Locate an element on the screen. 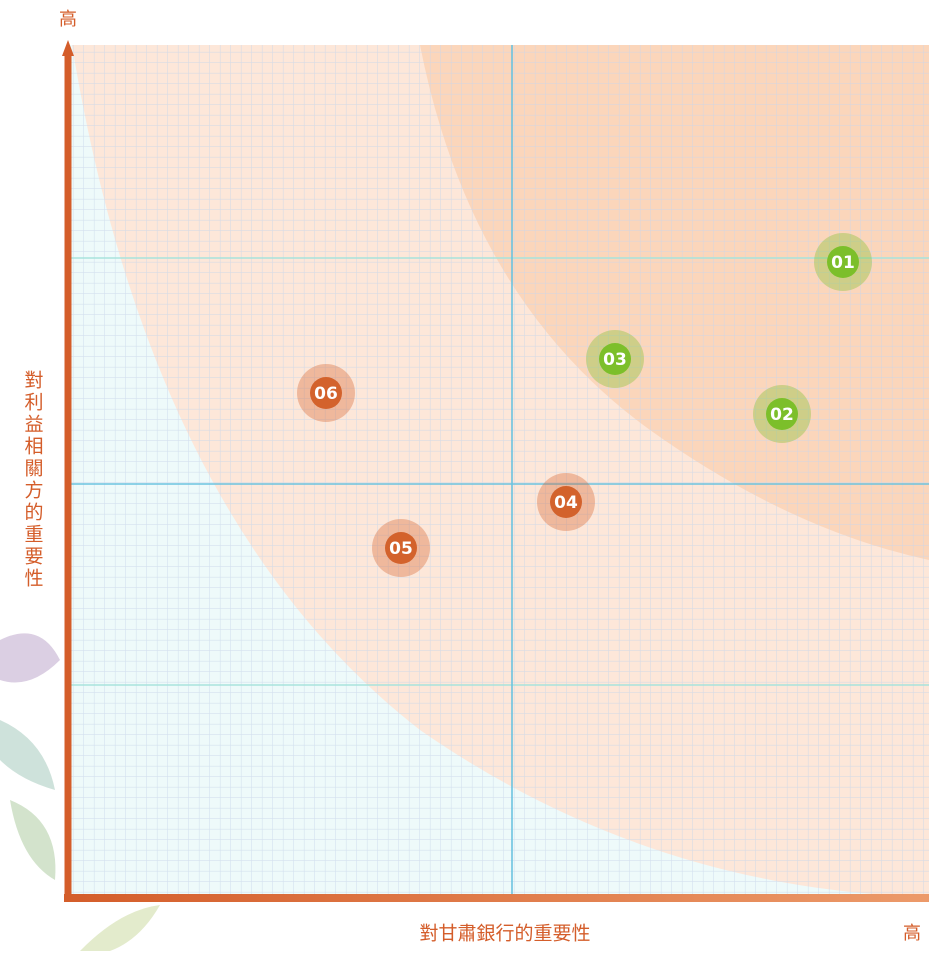 This screenshot has width=929, height=955. node-label: 06 is located at coordinates (326, 394).